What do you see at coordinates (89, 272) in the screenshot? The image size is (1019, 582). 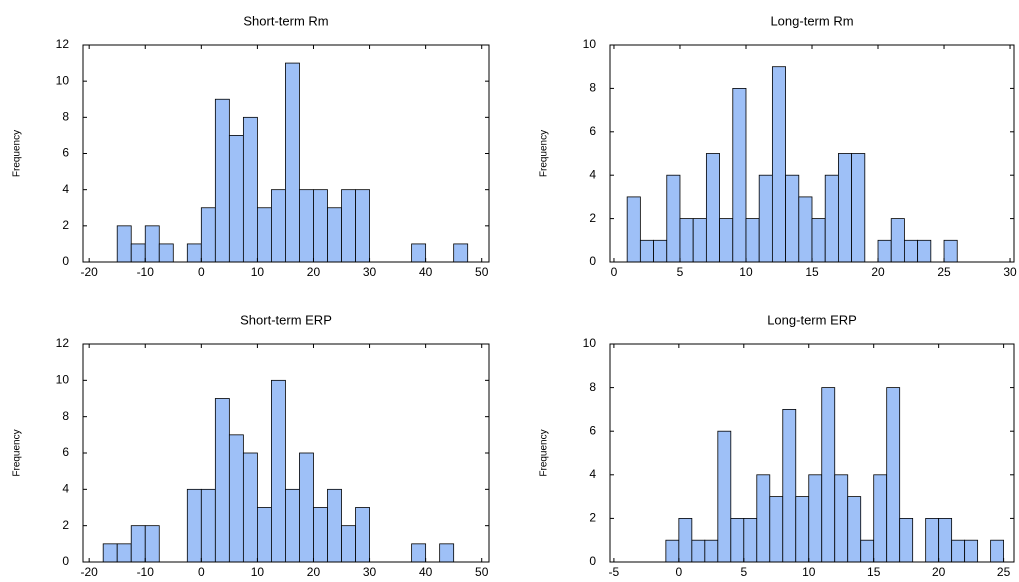 I see `x-tick-label: -20` at bounding box center [89, 272].